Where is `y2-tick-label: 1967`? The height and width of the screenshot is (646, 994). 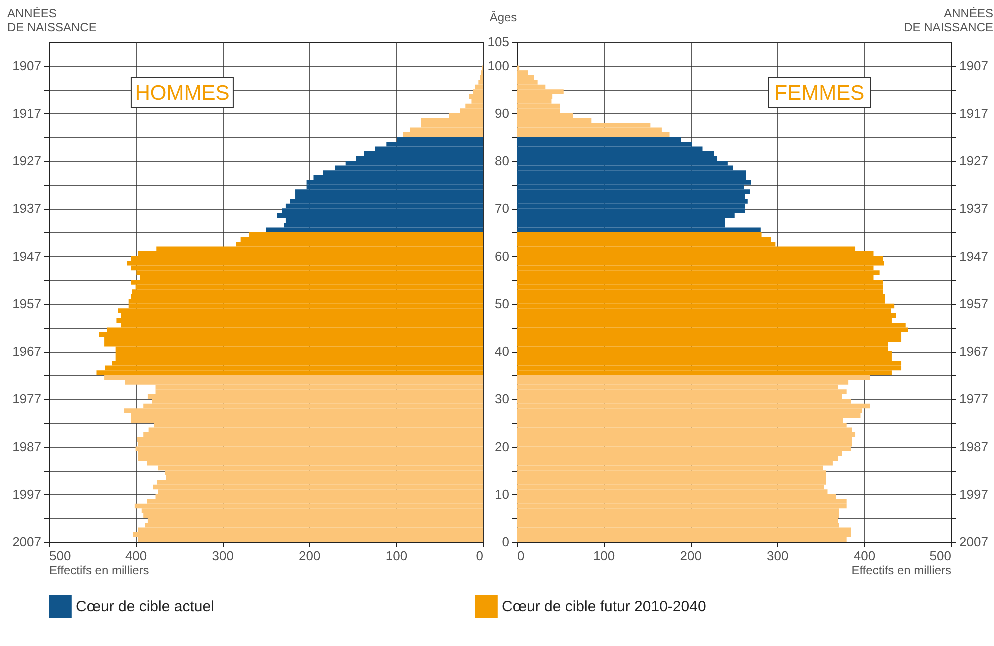
y2-tick-label: 1967 is located at coordinates (974, 352).